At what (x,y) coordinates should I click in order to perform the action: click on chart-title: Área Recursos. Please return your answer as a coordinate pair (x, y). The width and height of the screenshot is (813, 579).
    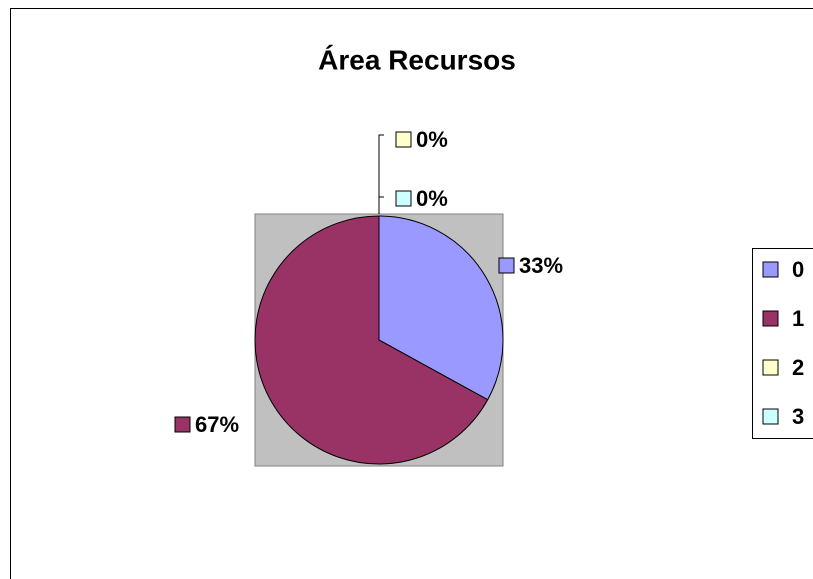
    Looking at the image, I should click on (417, 59).